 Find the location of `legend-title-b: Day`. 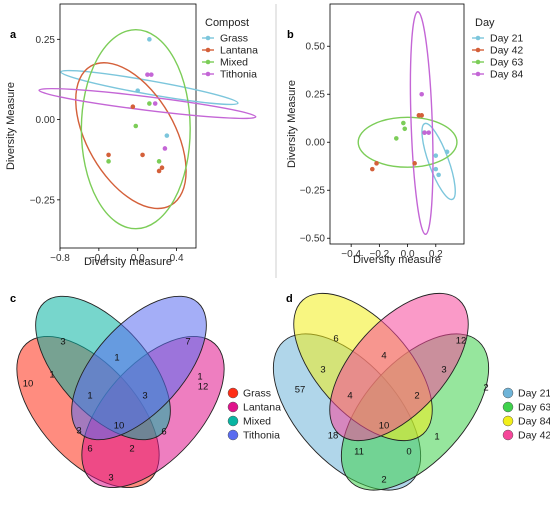

legend-title-b: Day is located at coordinates (485, 23).